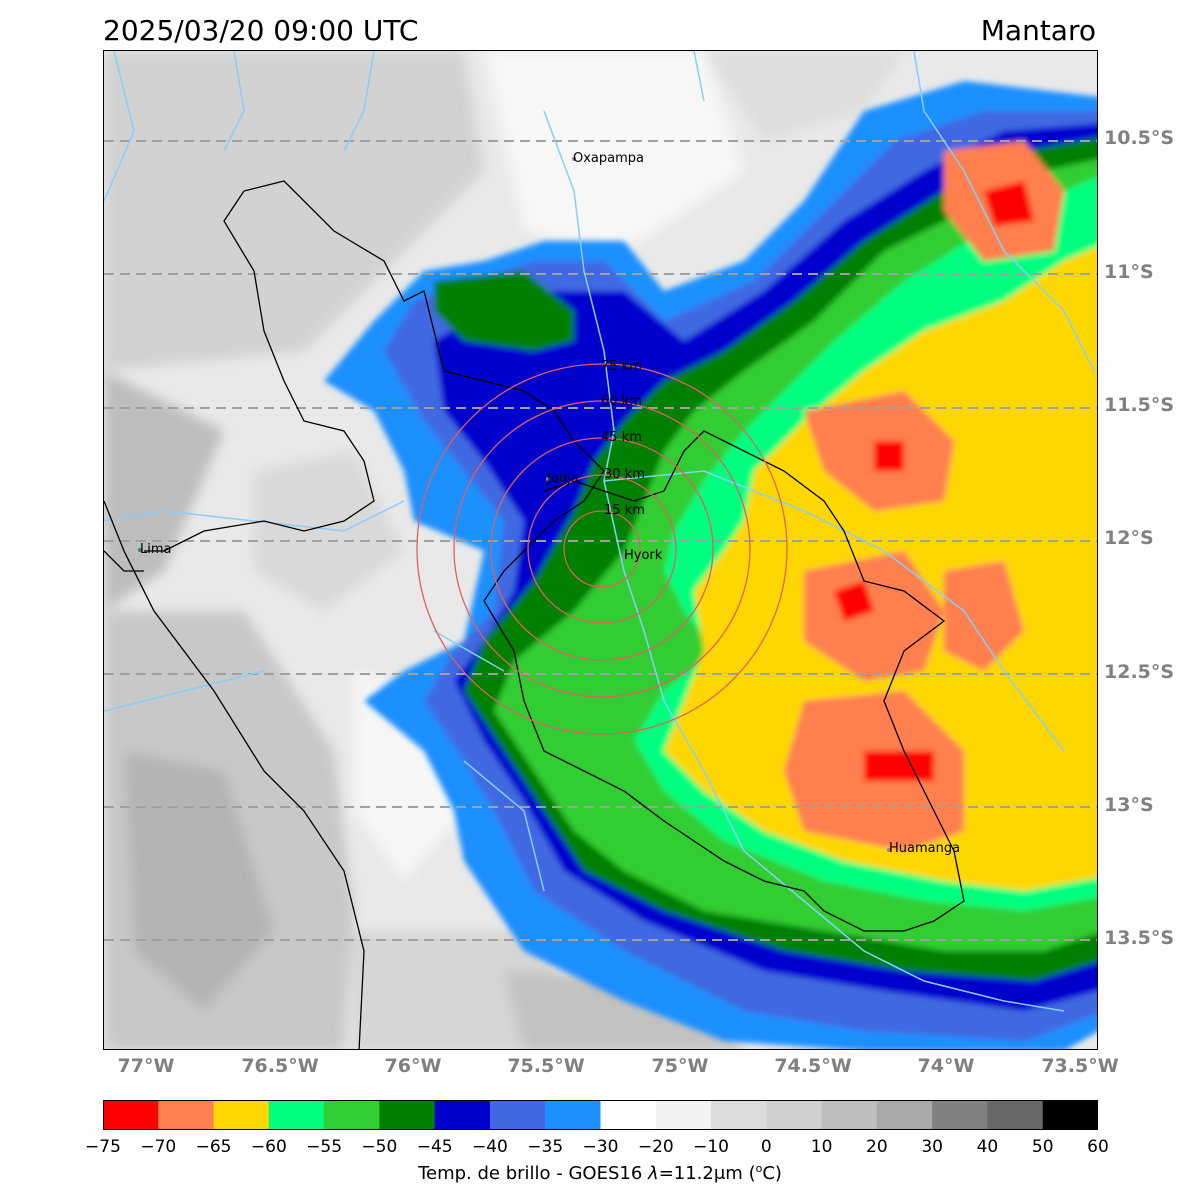 The height and width of the screenshot is (1200, 1200). I want to click on colorbar-label-value: =11.2, so click(686, 1173).